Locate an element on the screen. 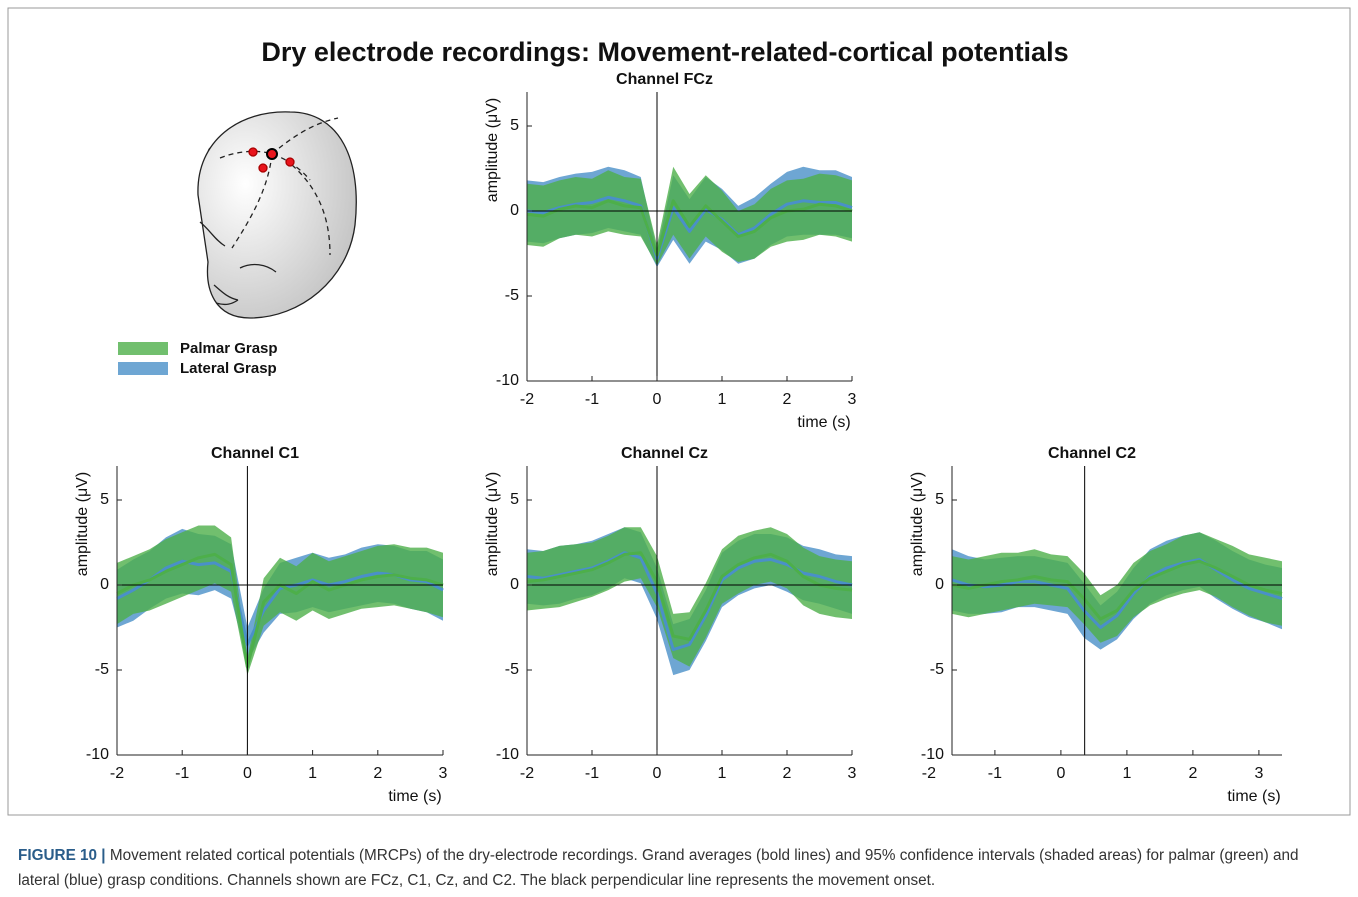  subplot-title: Channel Cz is located at coordinates (664, 453).